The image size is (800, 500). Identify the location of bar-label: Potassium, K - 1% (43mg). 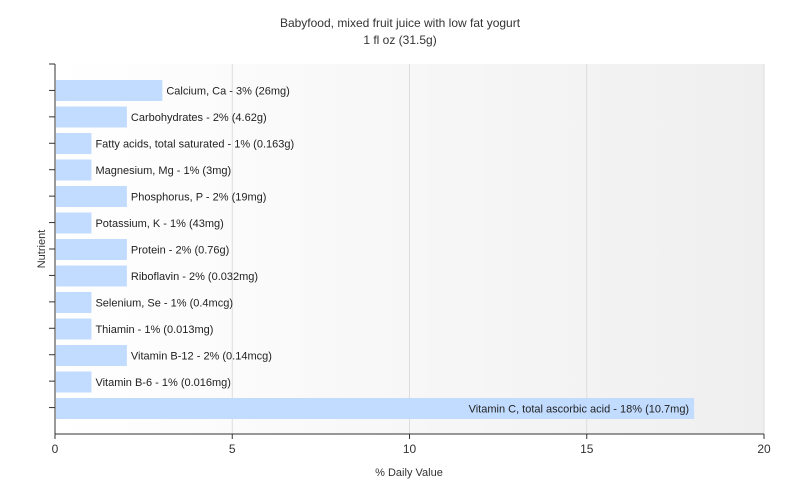
(159, 224).